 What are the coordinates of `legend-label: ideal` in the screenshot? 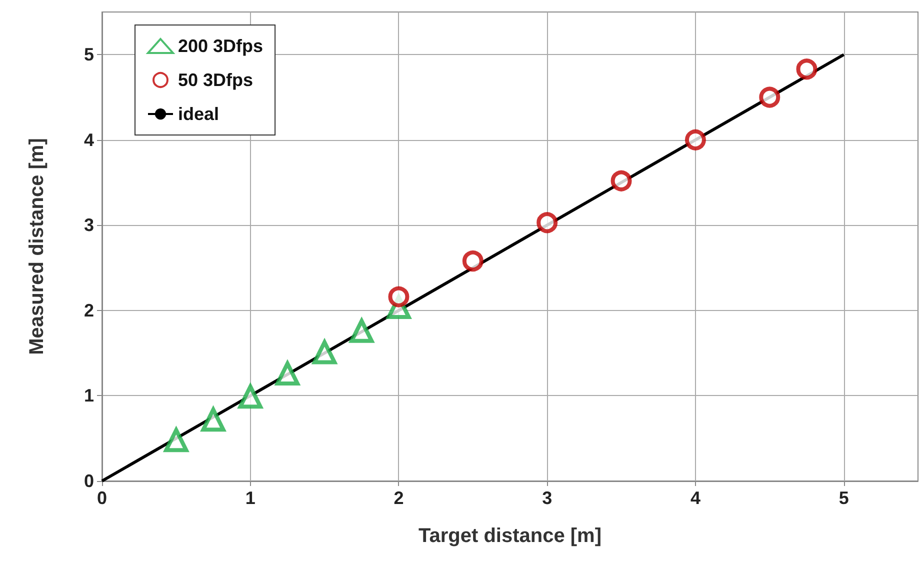 It's located at (199, 114).